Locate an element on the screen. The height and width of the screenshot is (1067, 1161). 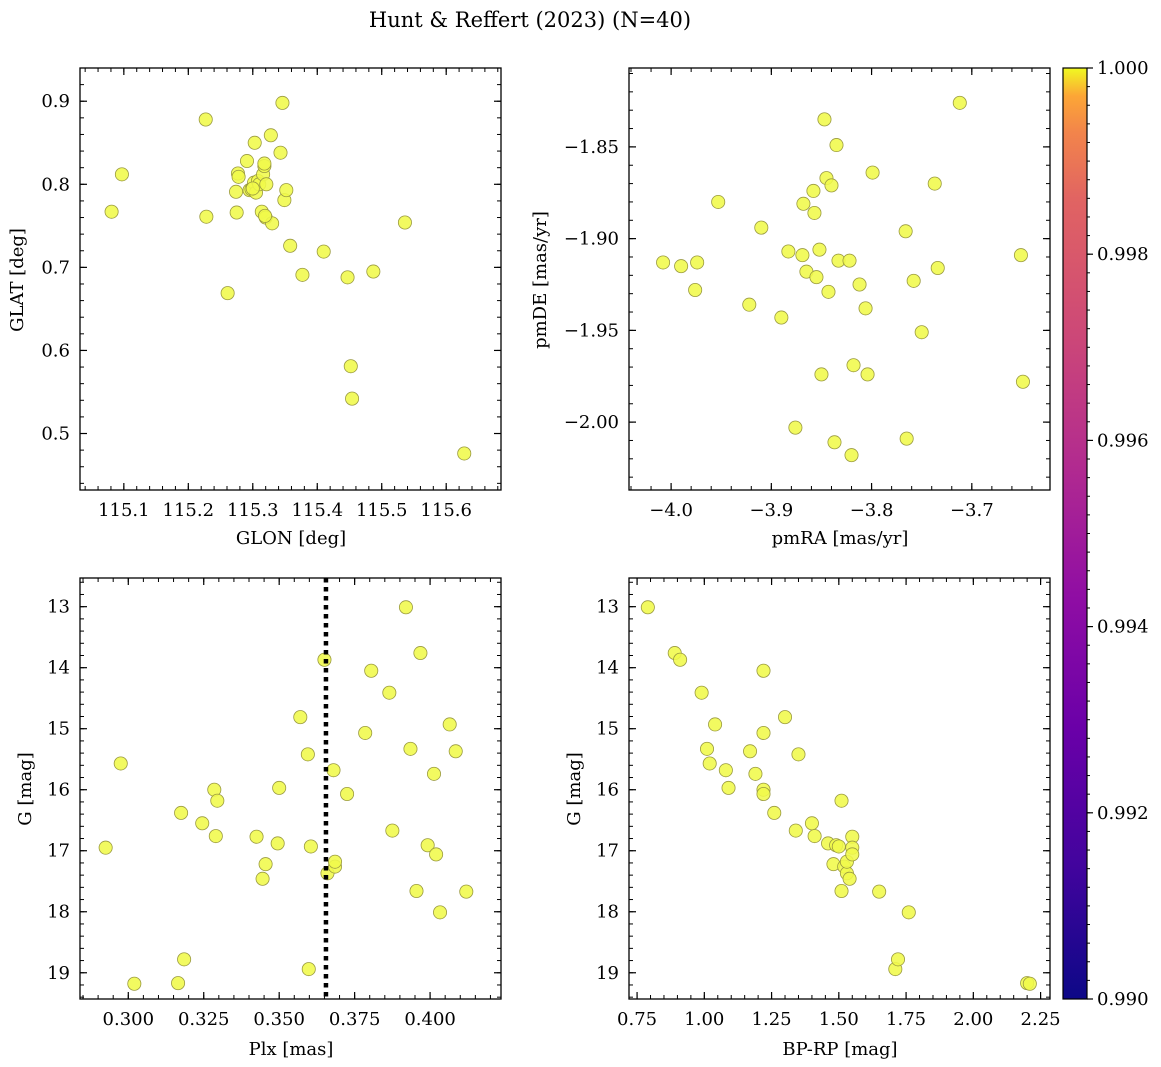
sky-xlabel: GLON [deg] is located at coordinates (291, 538).